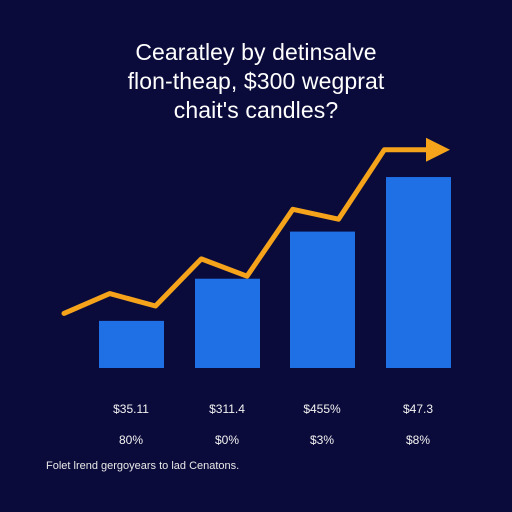 Image resolution: width=512 pixels, height=512 pixels. Describe the element at coordinates (143, 466) in the screenshot. I see `chart-footnote: Folet lrend gergoyears to lad Cenatons.` at that location.